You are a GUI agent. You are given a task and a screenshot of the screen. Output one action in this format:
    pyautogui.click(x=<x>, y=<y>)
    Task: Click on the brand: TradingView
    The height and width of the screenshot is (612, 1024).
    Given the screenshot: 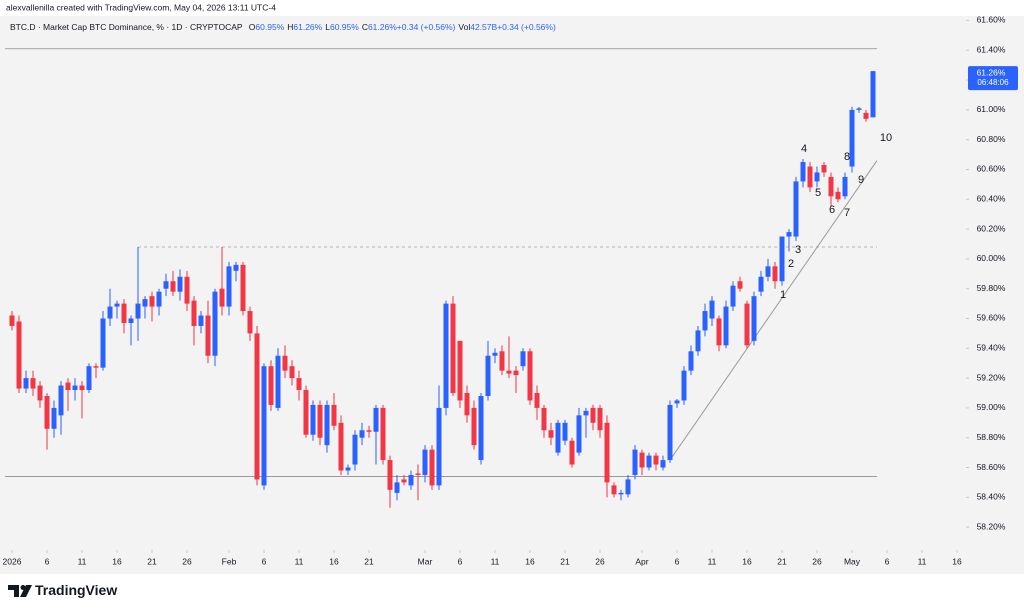 What is the action you would take?
    pyautogui.click(x=76, y=590)
    